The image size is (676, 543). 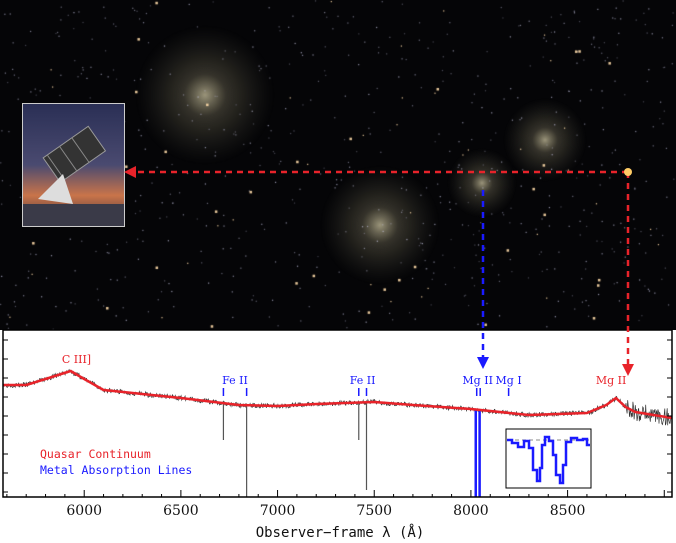 I want to click on quasar-continuum-line, so click(x=338, y=394).